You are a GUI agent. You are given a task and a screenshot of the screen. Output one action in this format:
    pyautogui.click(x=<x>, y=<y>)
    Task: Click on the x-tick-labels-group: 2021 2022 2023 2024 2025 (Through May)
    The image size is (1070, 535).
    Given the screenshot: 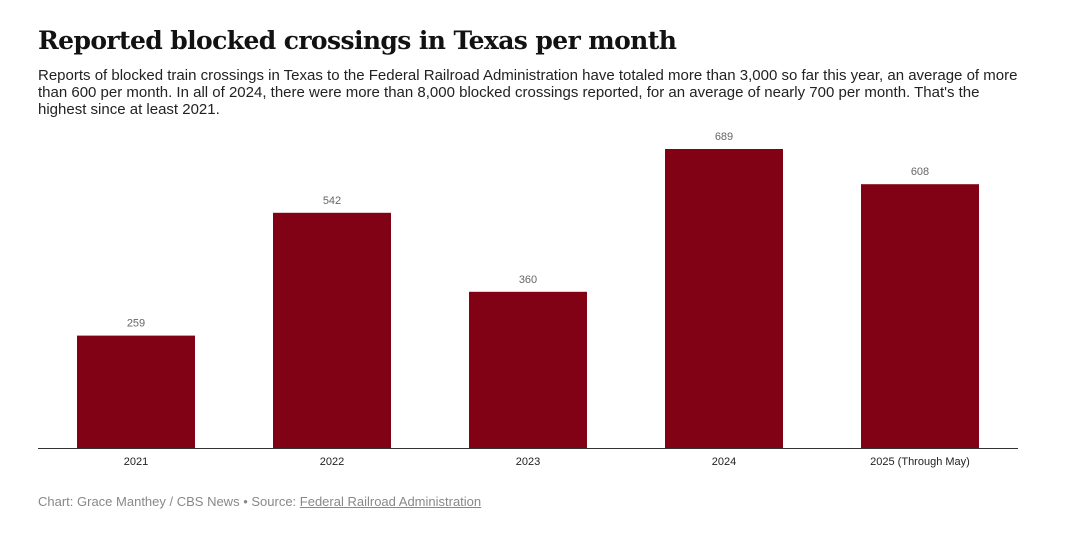 What is the action you would take?
    pyautogui.click(x=547, y=462)
    